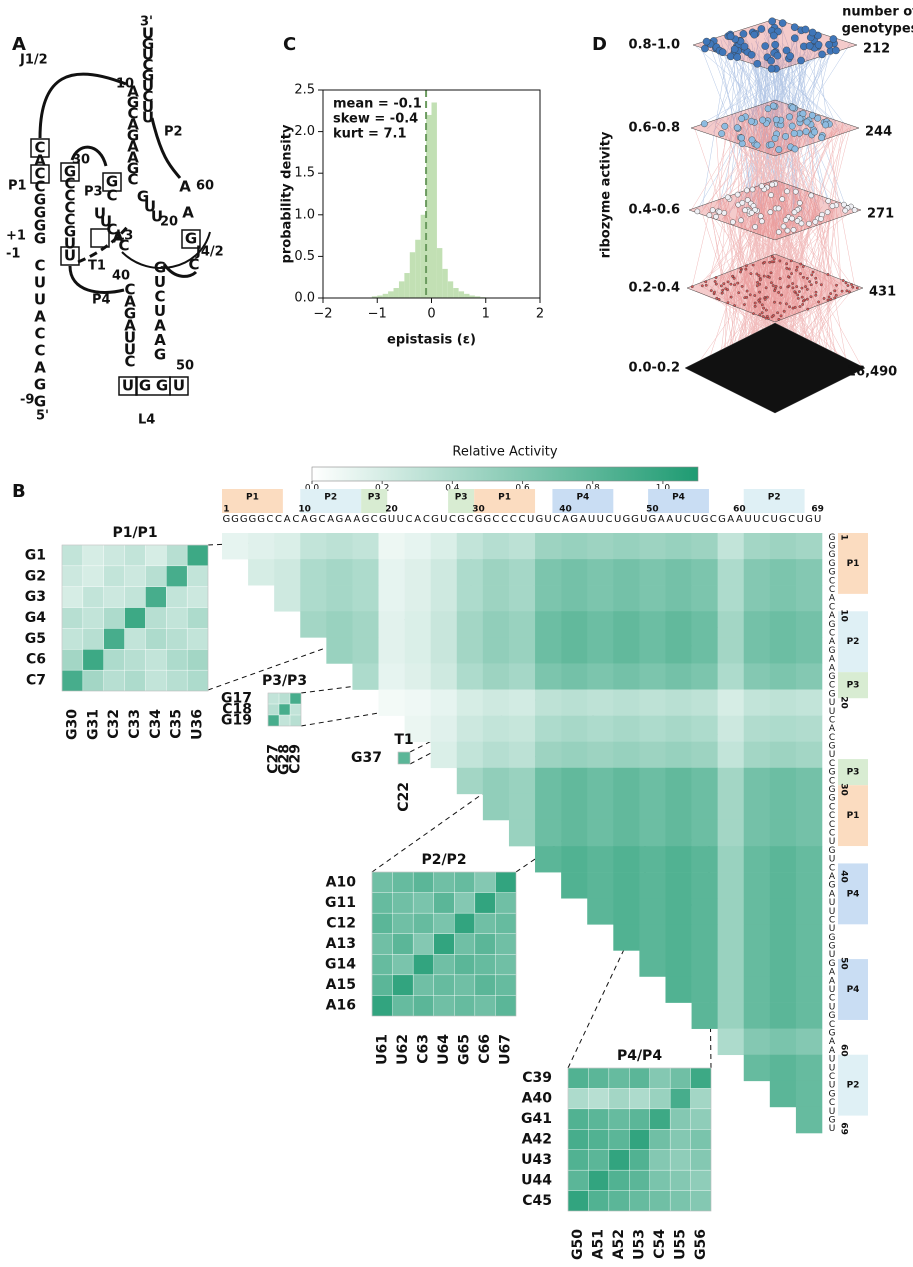  What do you see at coordinates (101, 300) in the screenshot?
I see `structure-label: P4` at bounding box center [101, 300].